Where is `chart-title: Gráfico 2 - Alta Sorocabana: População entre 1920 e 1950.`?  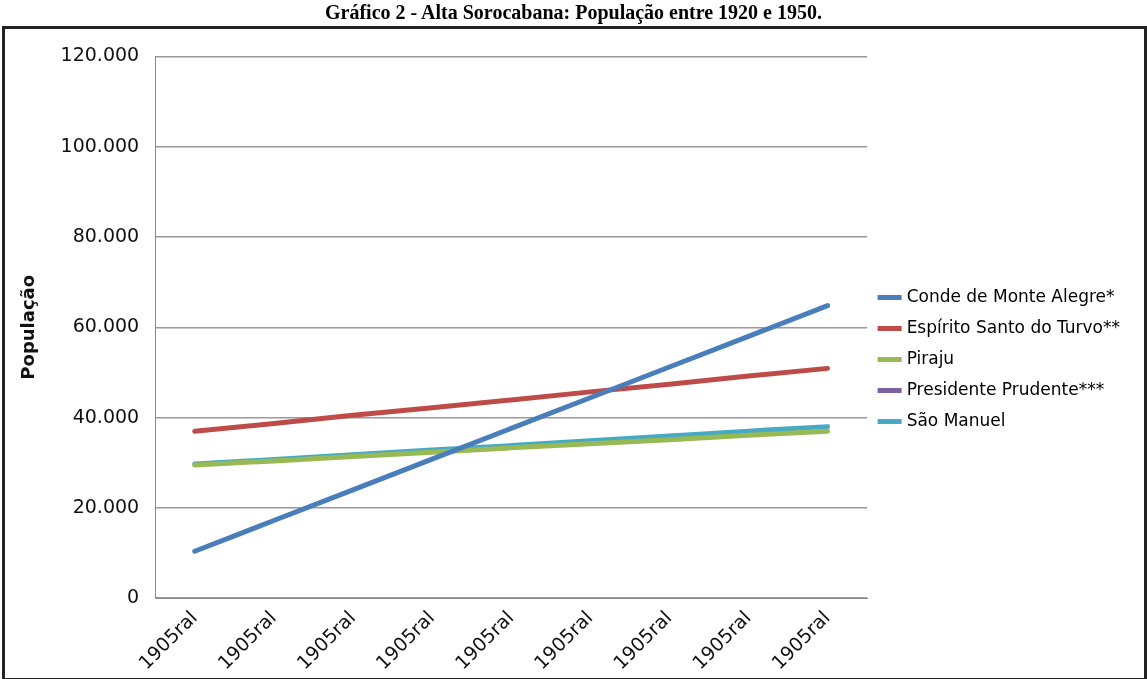 chart-title: Gráfico 2 - Alta Sorocabana: População entre 1920 e 1950. is located at coordinates (573, 12).